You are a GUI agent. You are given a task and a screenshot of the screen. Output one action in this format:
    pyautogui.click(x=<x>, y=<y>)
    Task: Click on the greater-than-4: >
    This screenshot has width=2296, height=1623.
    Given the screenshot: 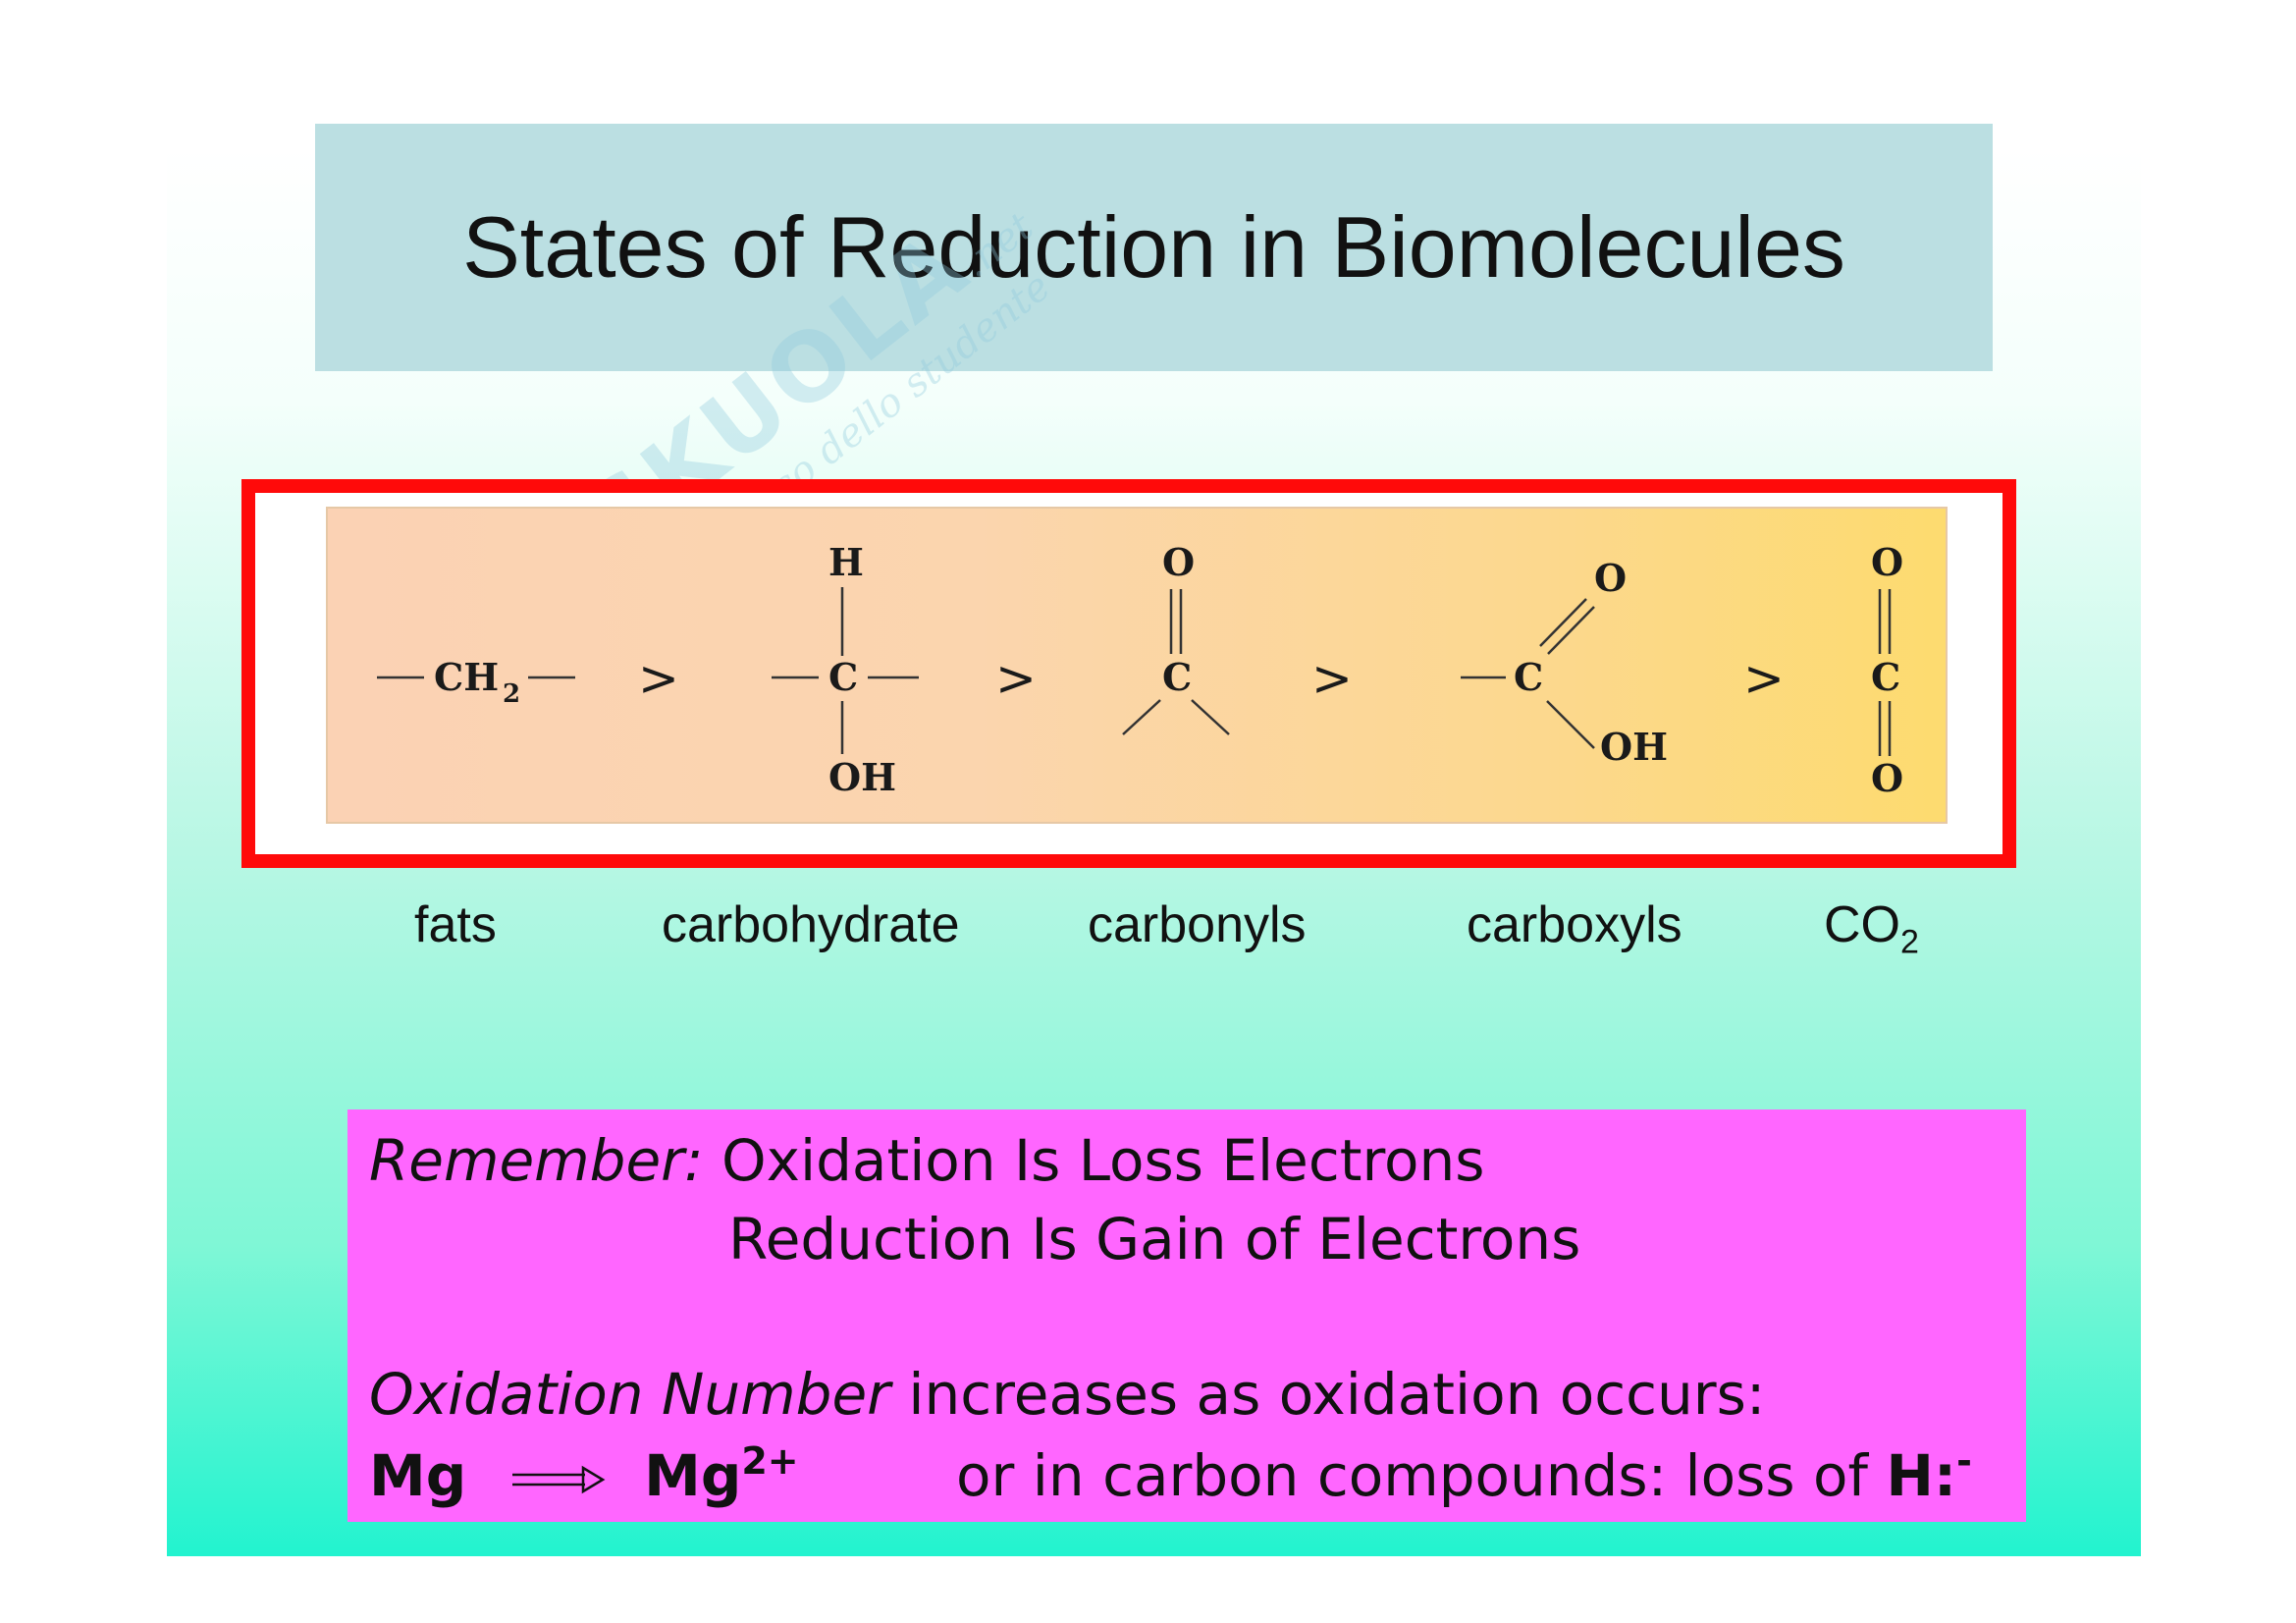 What is the action you would take?
    pyautogui.click(x=1764, y=678)
    